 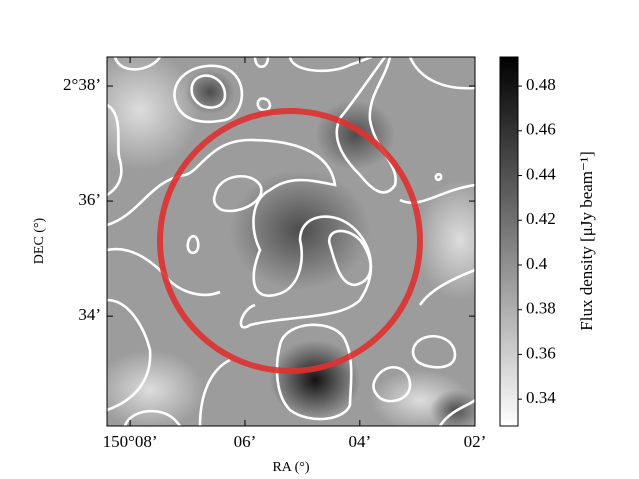 I want to click on colorbar-tick-label: 0.34, so click(x=541, y=397).